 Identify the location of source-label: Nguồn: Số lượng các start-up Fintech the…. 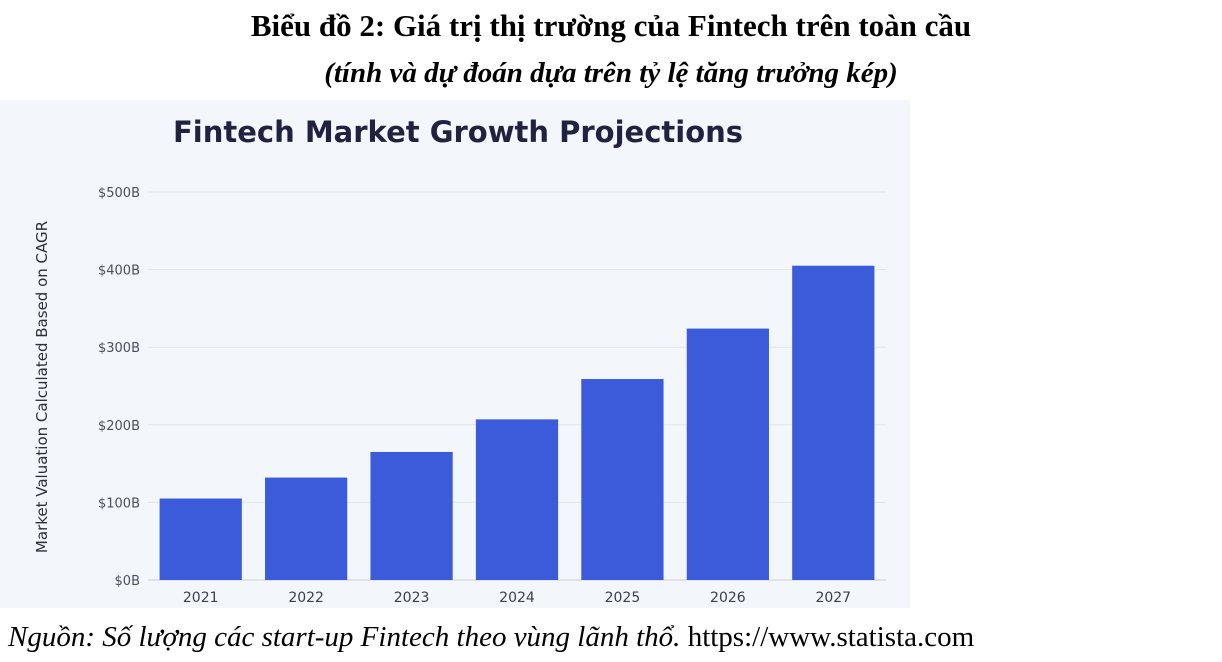
(344, 637).